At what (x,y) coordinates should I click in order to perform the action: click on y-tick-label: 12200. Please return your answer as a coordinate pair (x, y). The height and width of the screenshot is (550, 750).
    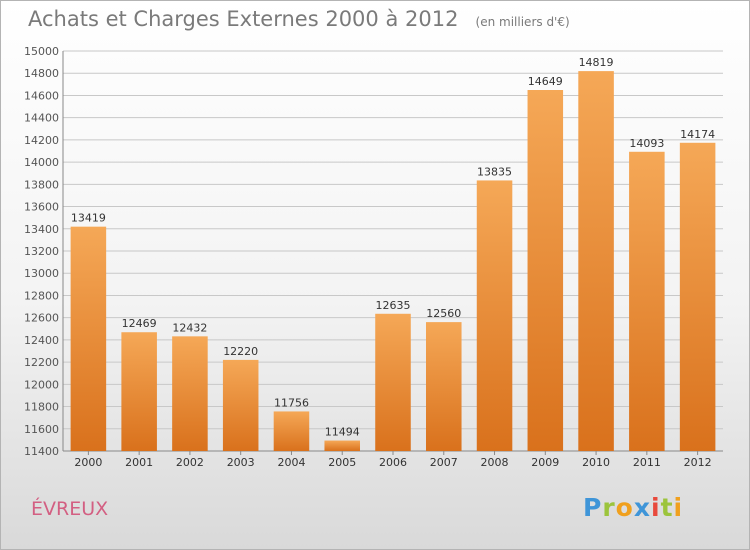
    Looking at the image, I should click on (41, 362).